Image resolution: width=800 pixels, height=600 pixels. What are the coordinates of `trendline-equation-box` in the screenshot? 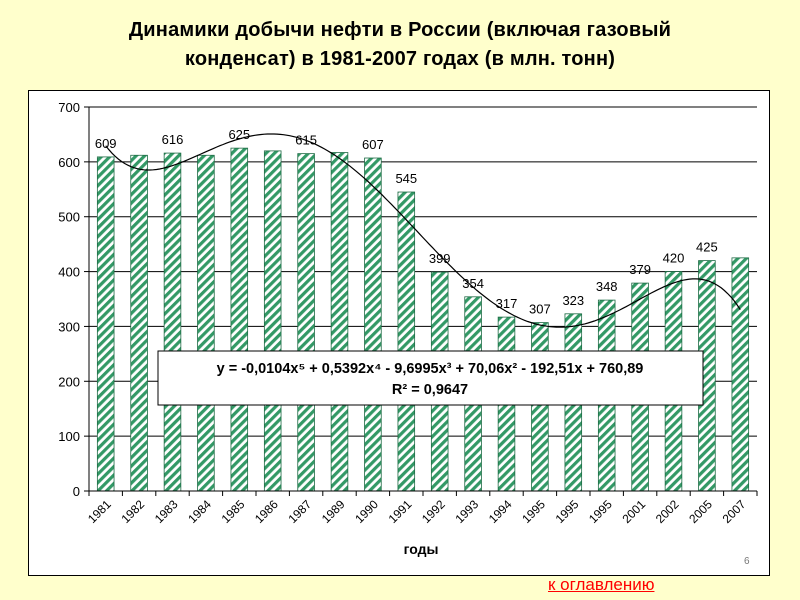 It's located at (430, 378).